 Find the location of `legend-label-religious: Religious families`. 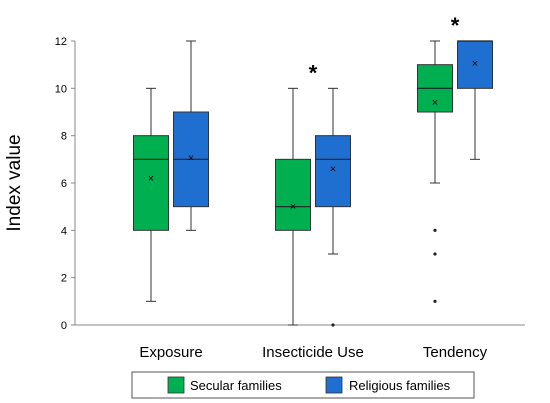

legend-label-religious: Religious families is located at coordinates (400, 385).